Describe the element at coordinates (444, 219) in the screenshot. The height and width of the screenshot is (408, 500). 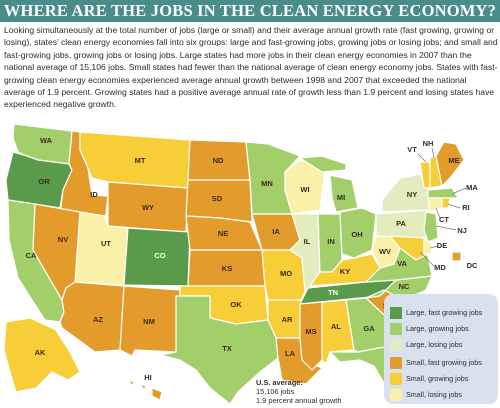
I see `state-label-ct: CT` at that location.